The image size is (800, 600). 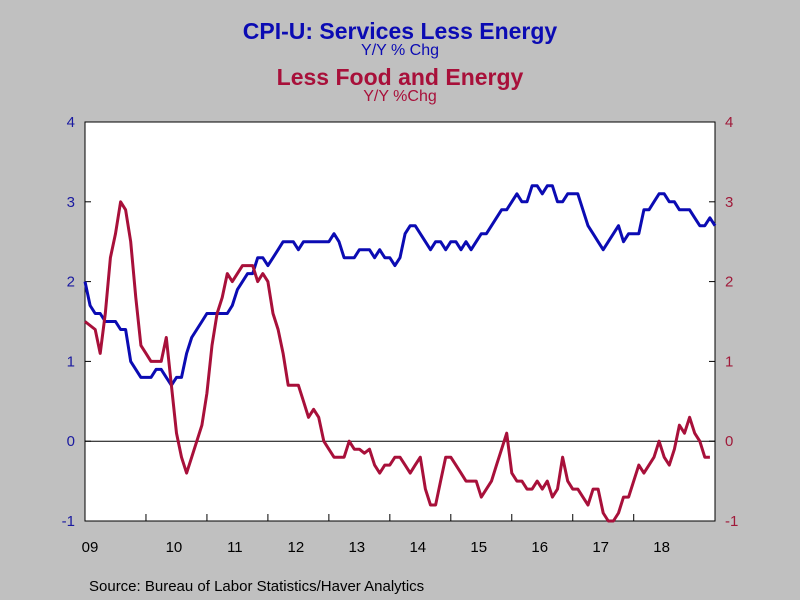 What do you see at coordinates (400, 31) in the screenshot?
I see `chart-title-1: CPI-U: Services Less Energy` at bounding box center [400, 31].